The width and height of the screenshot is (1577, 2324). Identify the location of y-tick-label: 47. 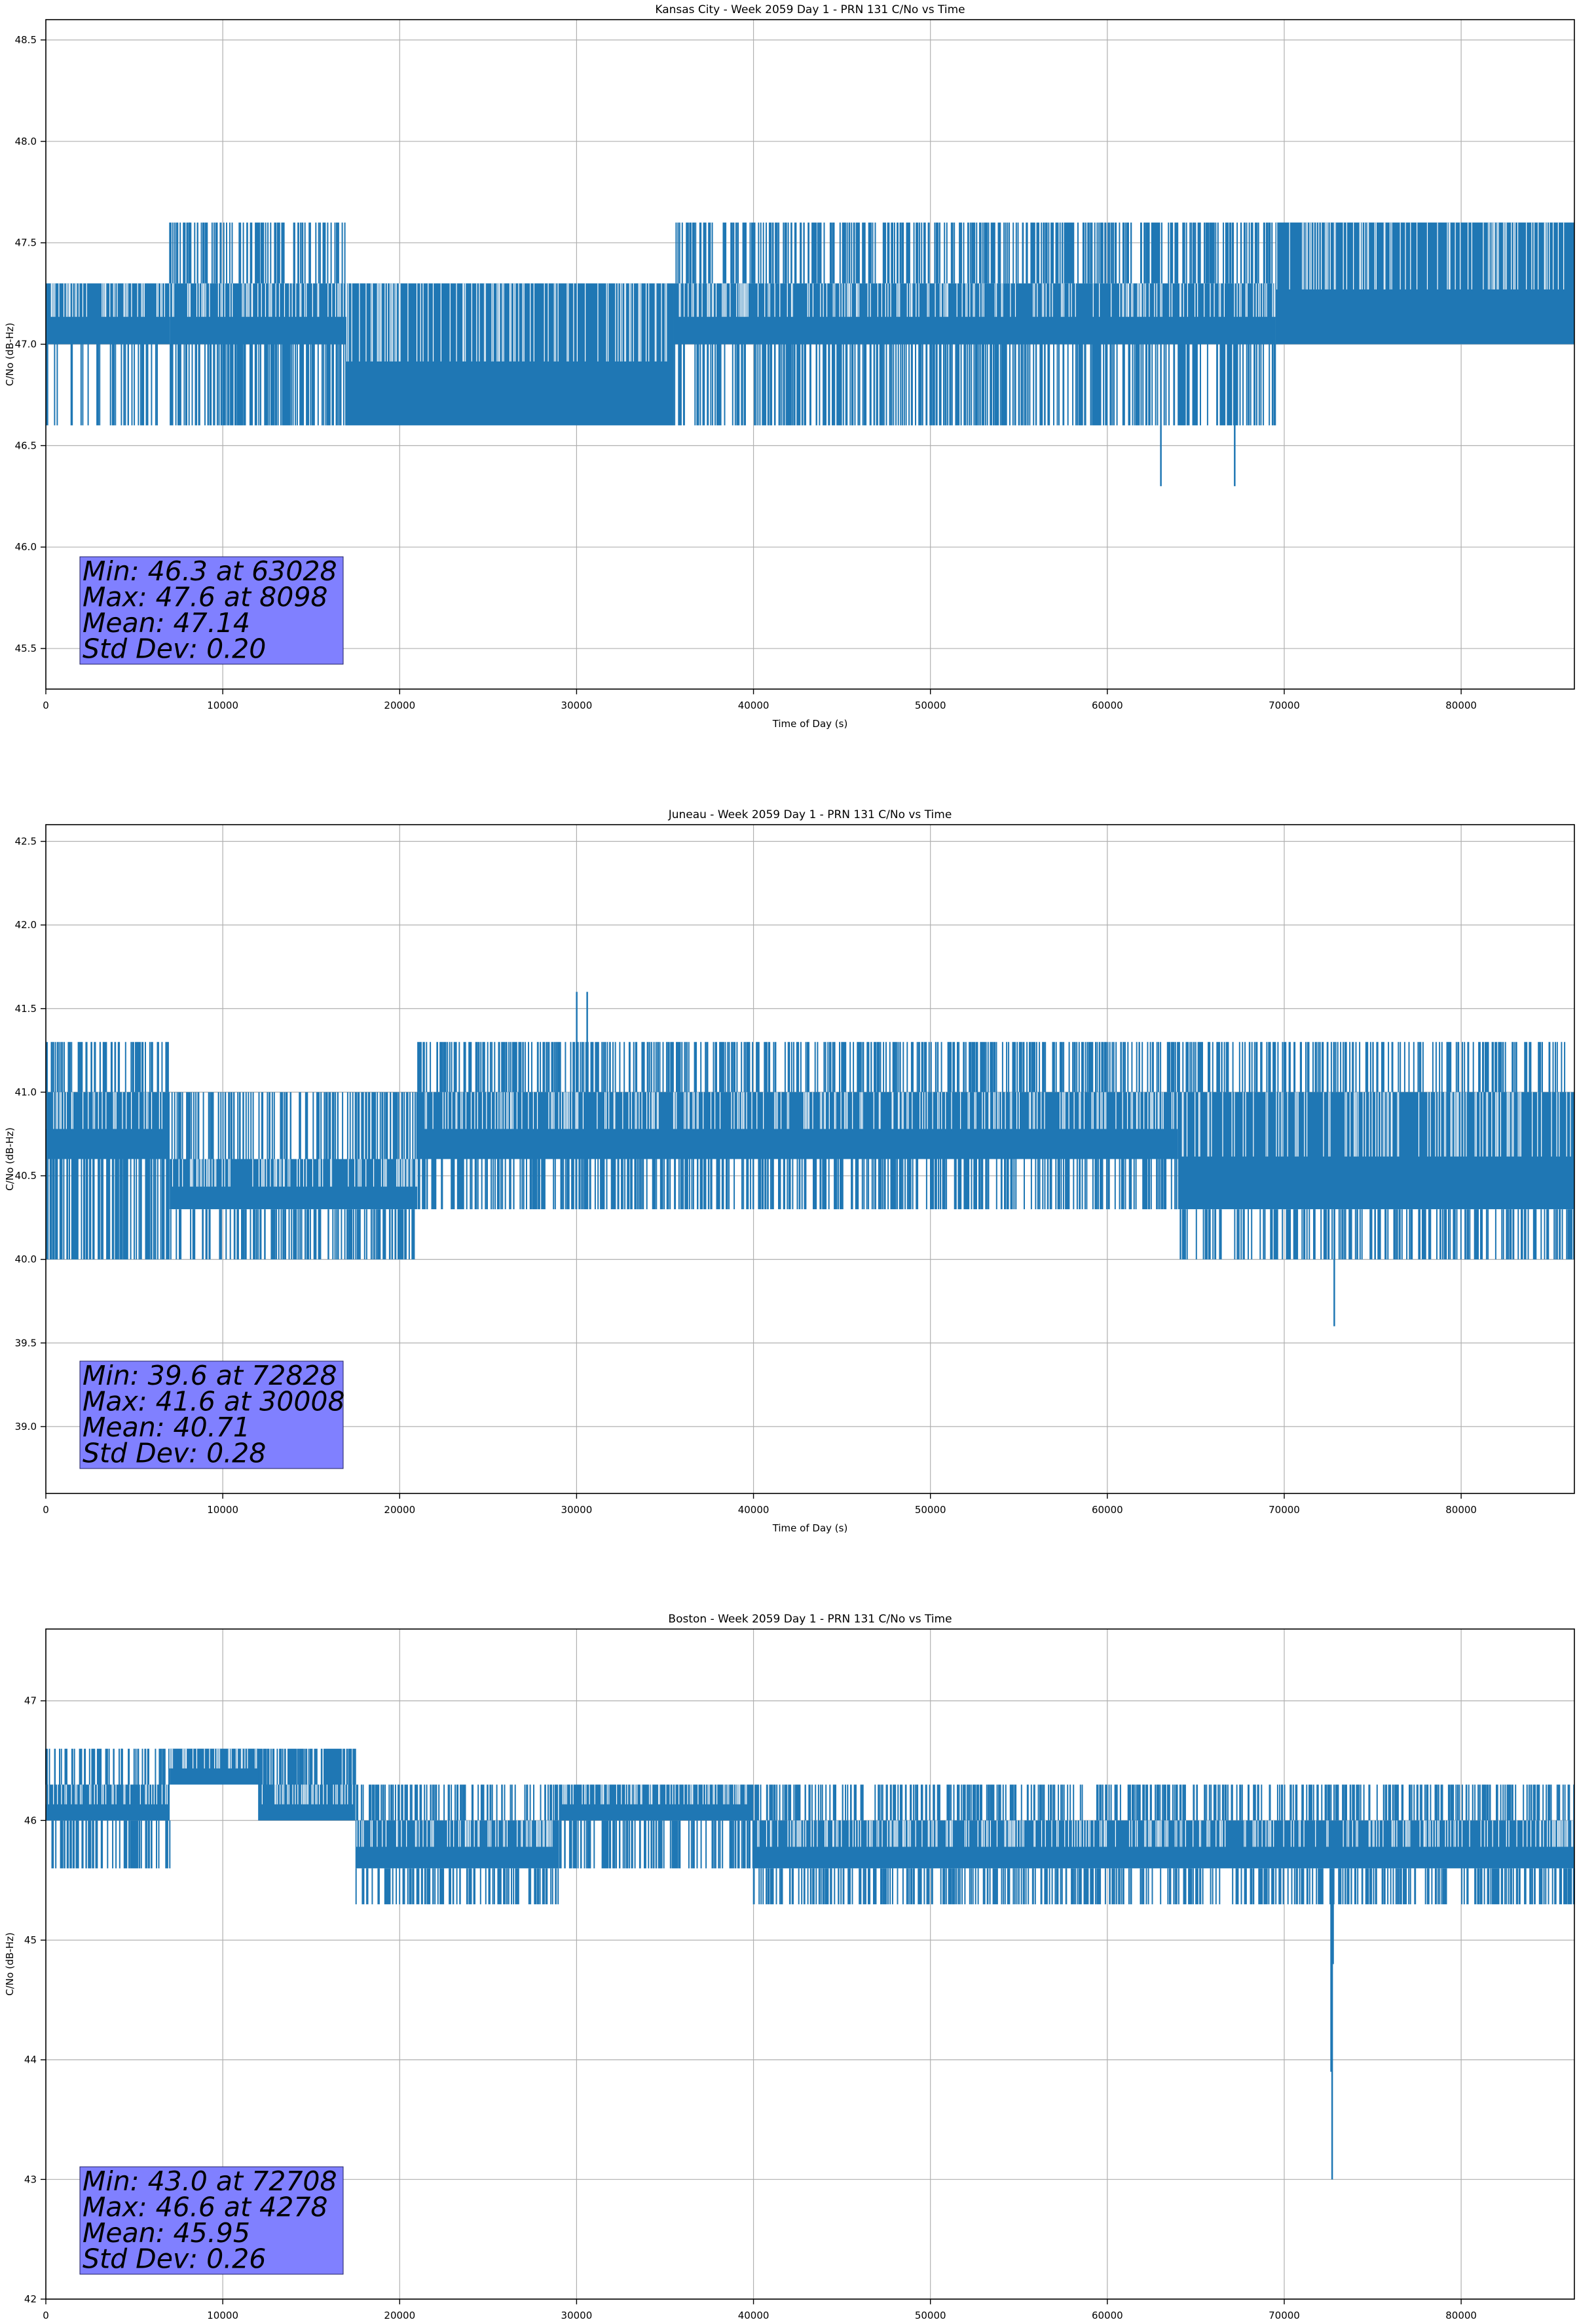
(30, 1701).